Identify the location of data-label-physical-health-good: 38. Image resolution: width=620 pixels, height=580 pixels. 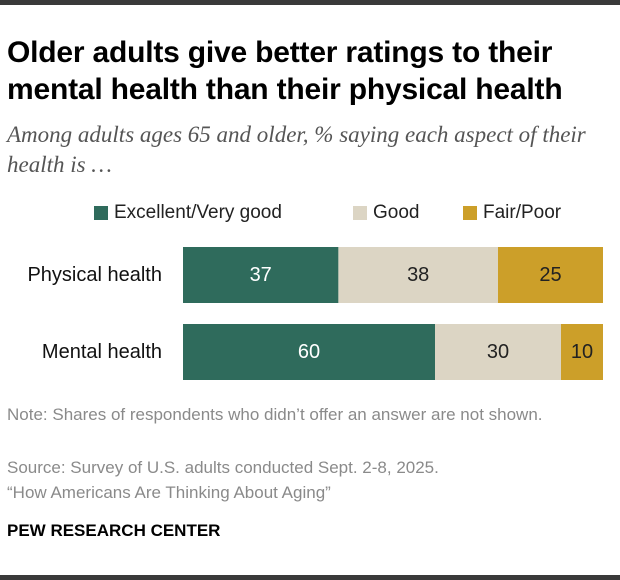
(418, 275).